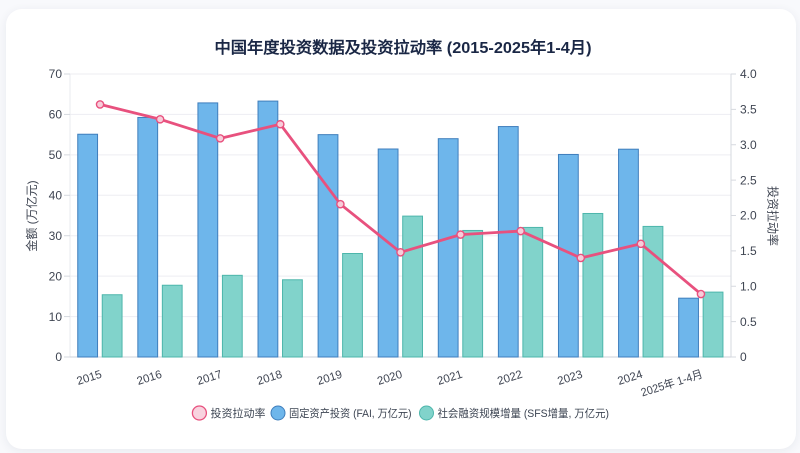  I want to click on svg-text: 2.0, so click(748, 216).